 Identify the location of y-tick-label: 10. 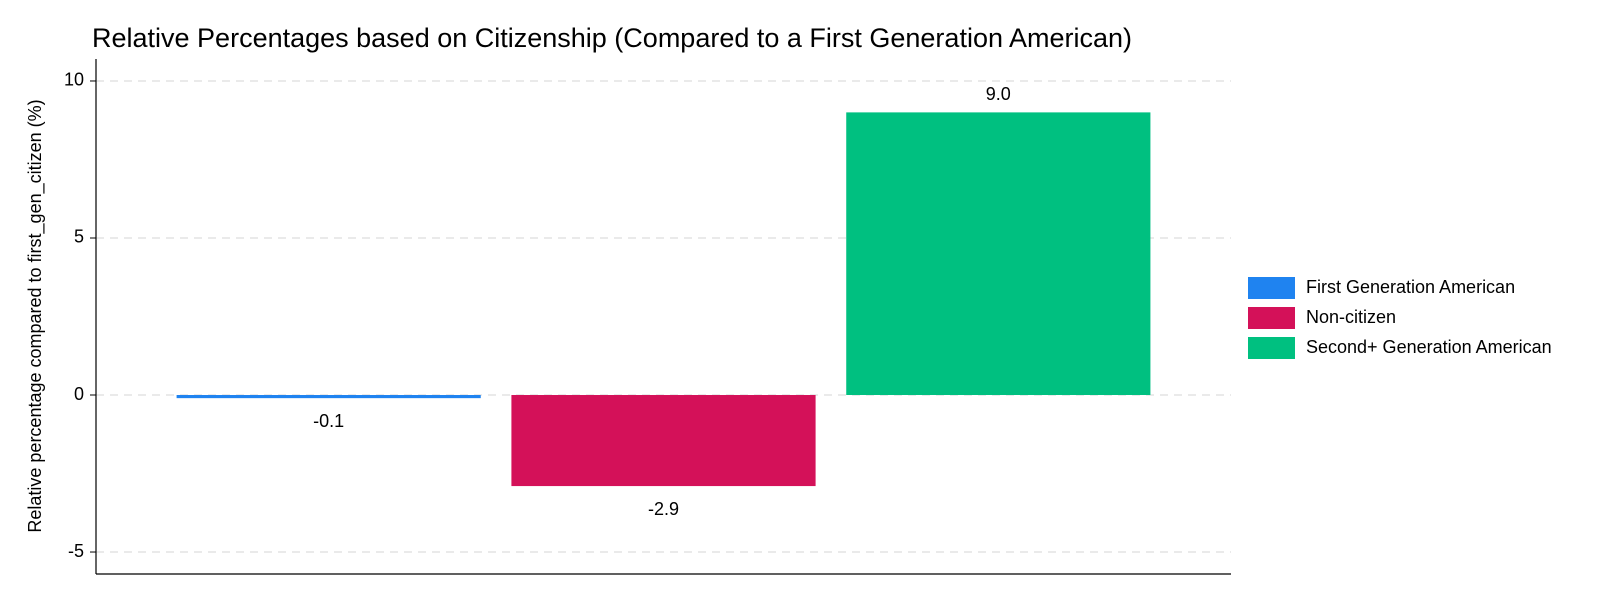
(74, 80).